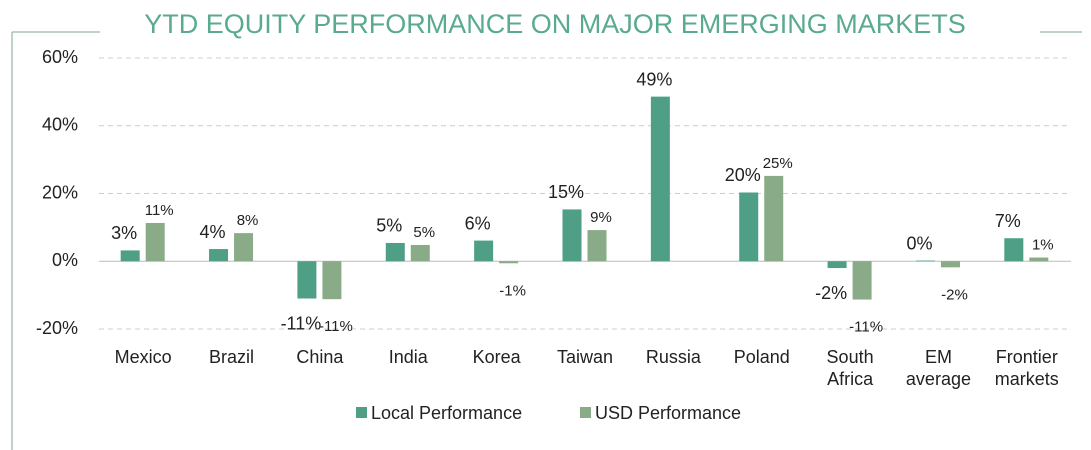  I want to click on data-label: 7%, so click(1008, 221).